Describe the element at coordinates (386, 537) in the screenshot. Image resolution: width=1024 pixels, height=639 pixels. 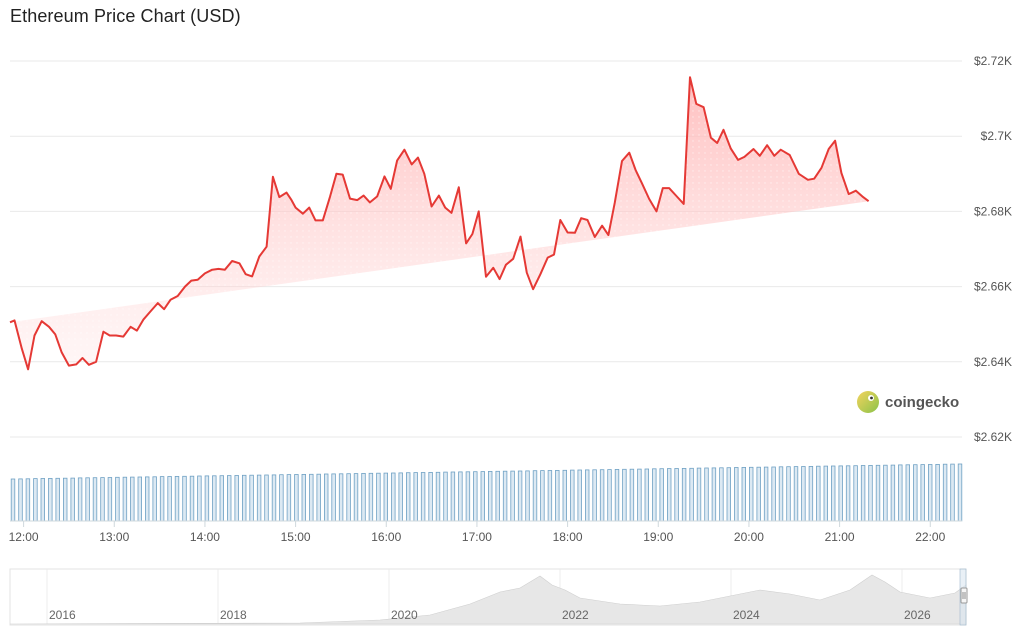
I see `x-tick-label: 16:00` at that location.